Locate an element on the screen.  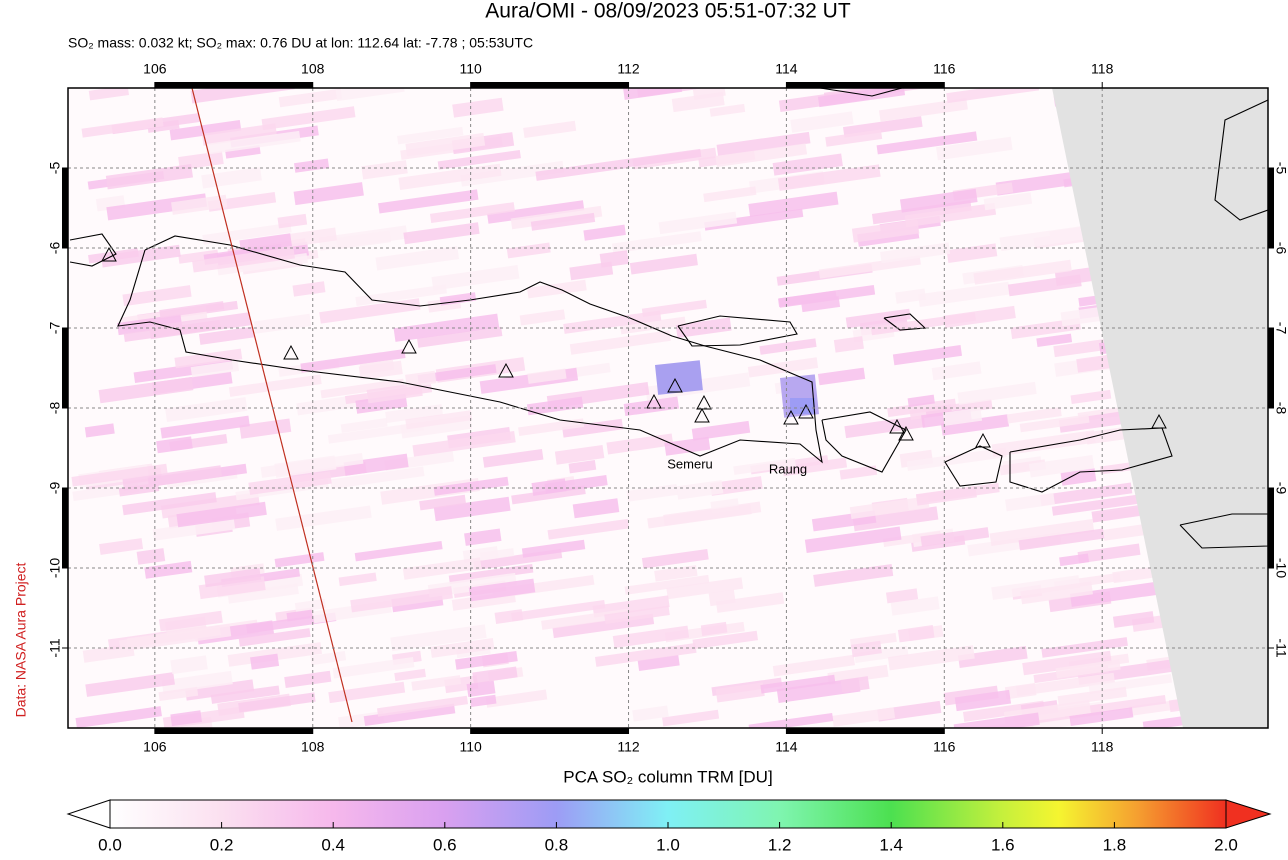
x-tick-label: 108 is located at coordinates (313, 69).